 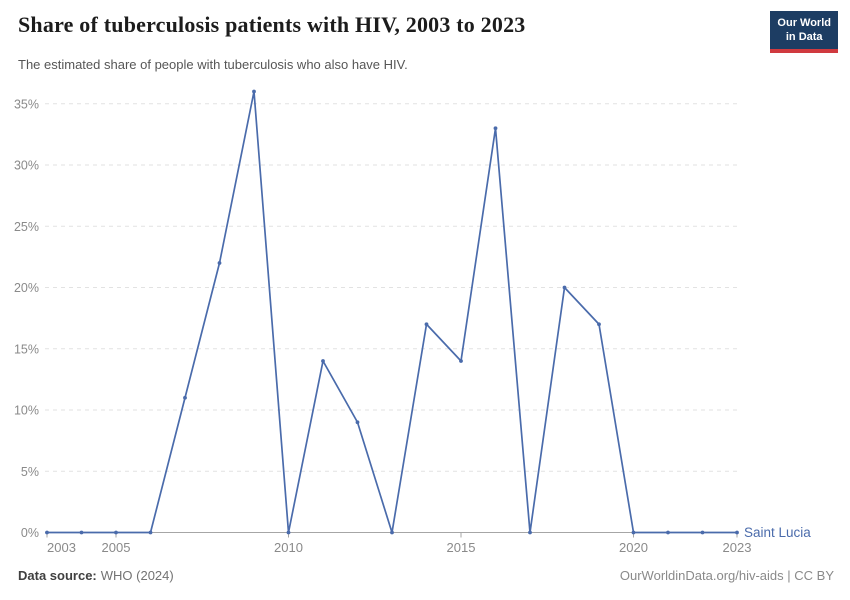 What do you see at coordinates (57, 575) in the screenshot?
I see `data-source-label: Data source:` at bounding box center [57, 575].